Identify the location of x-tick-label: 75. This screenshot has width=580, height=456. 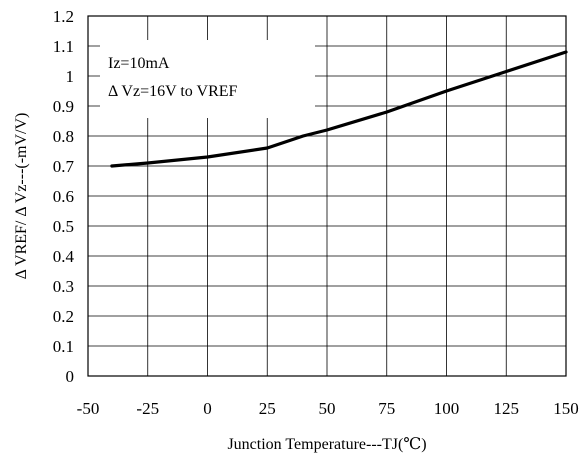
(386, 408).